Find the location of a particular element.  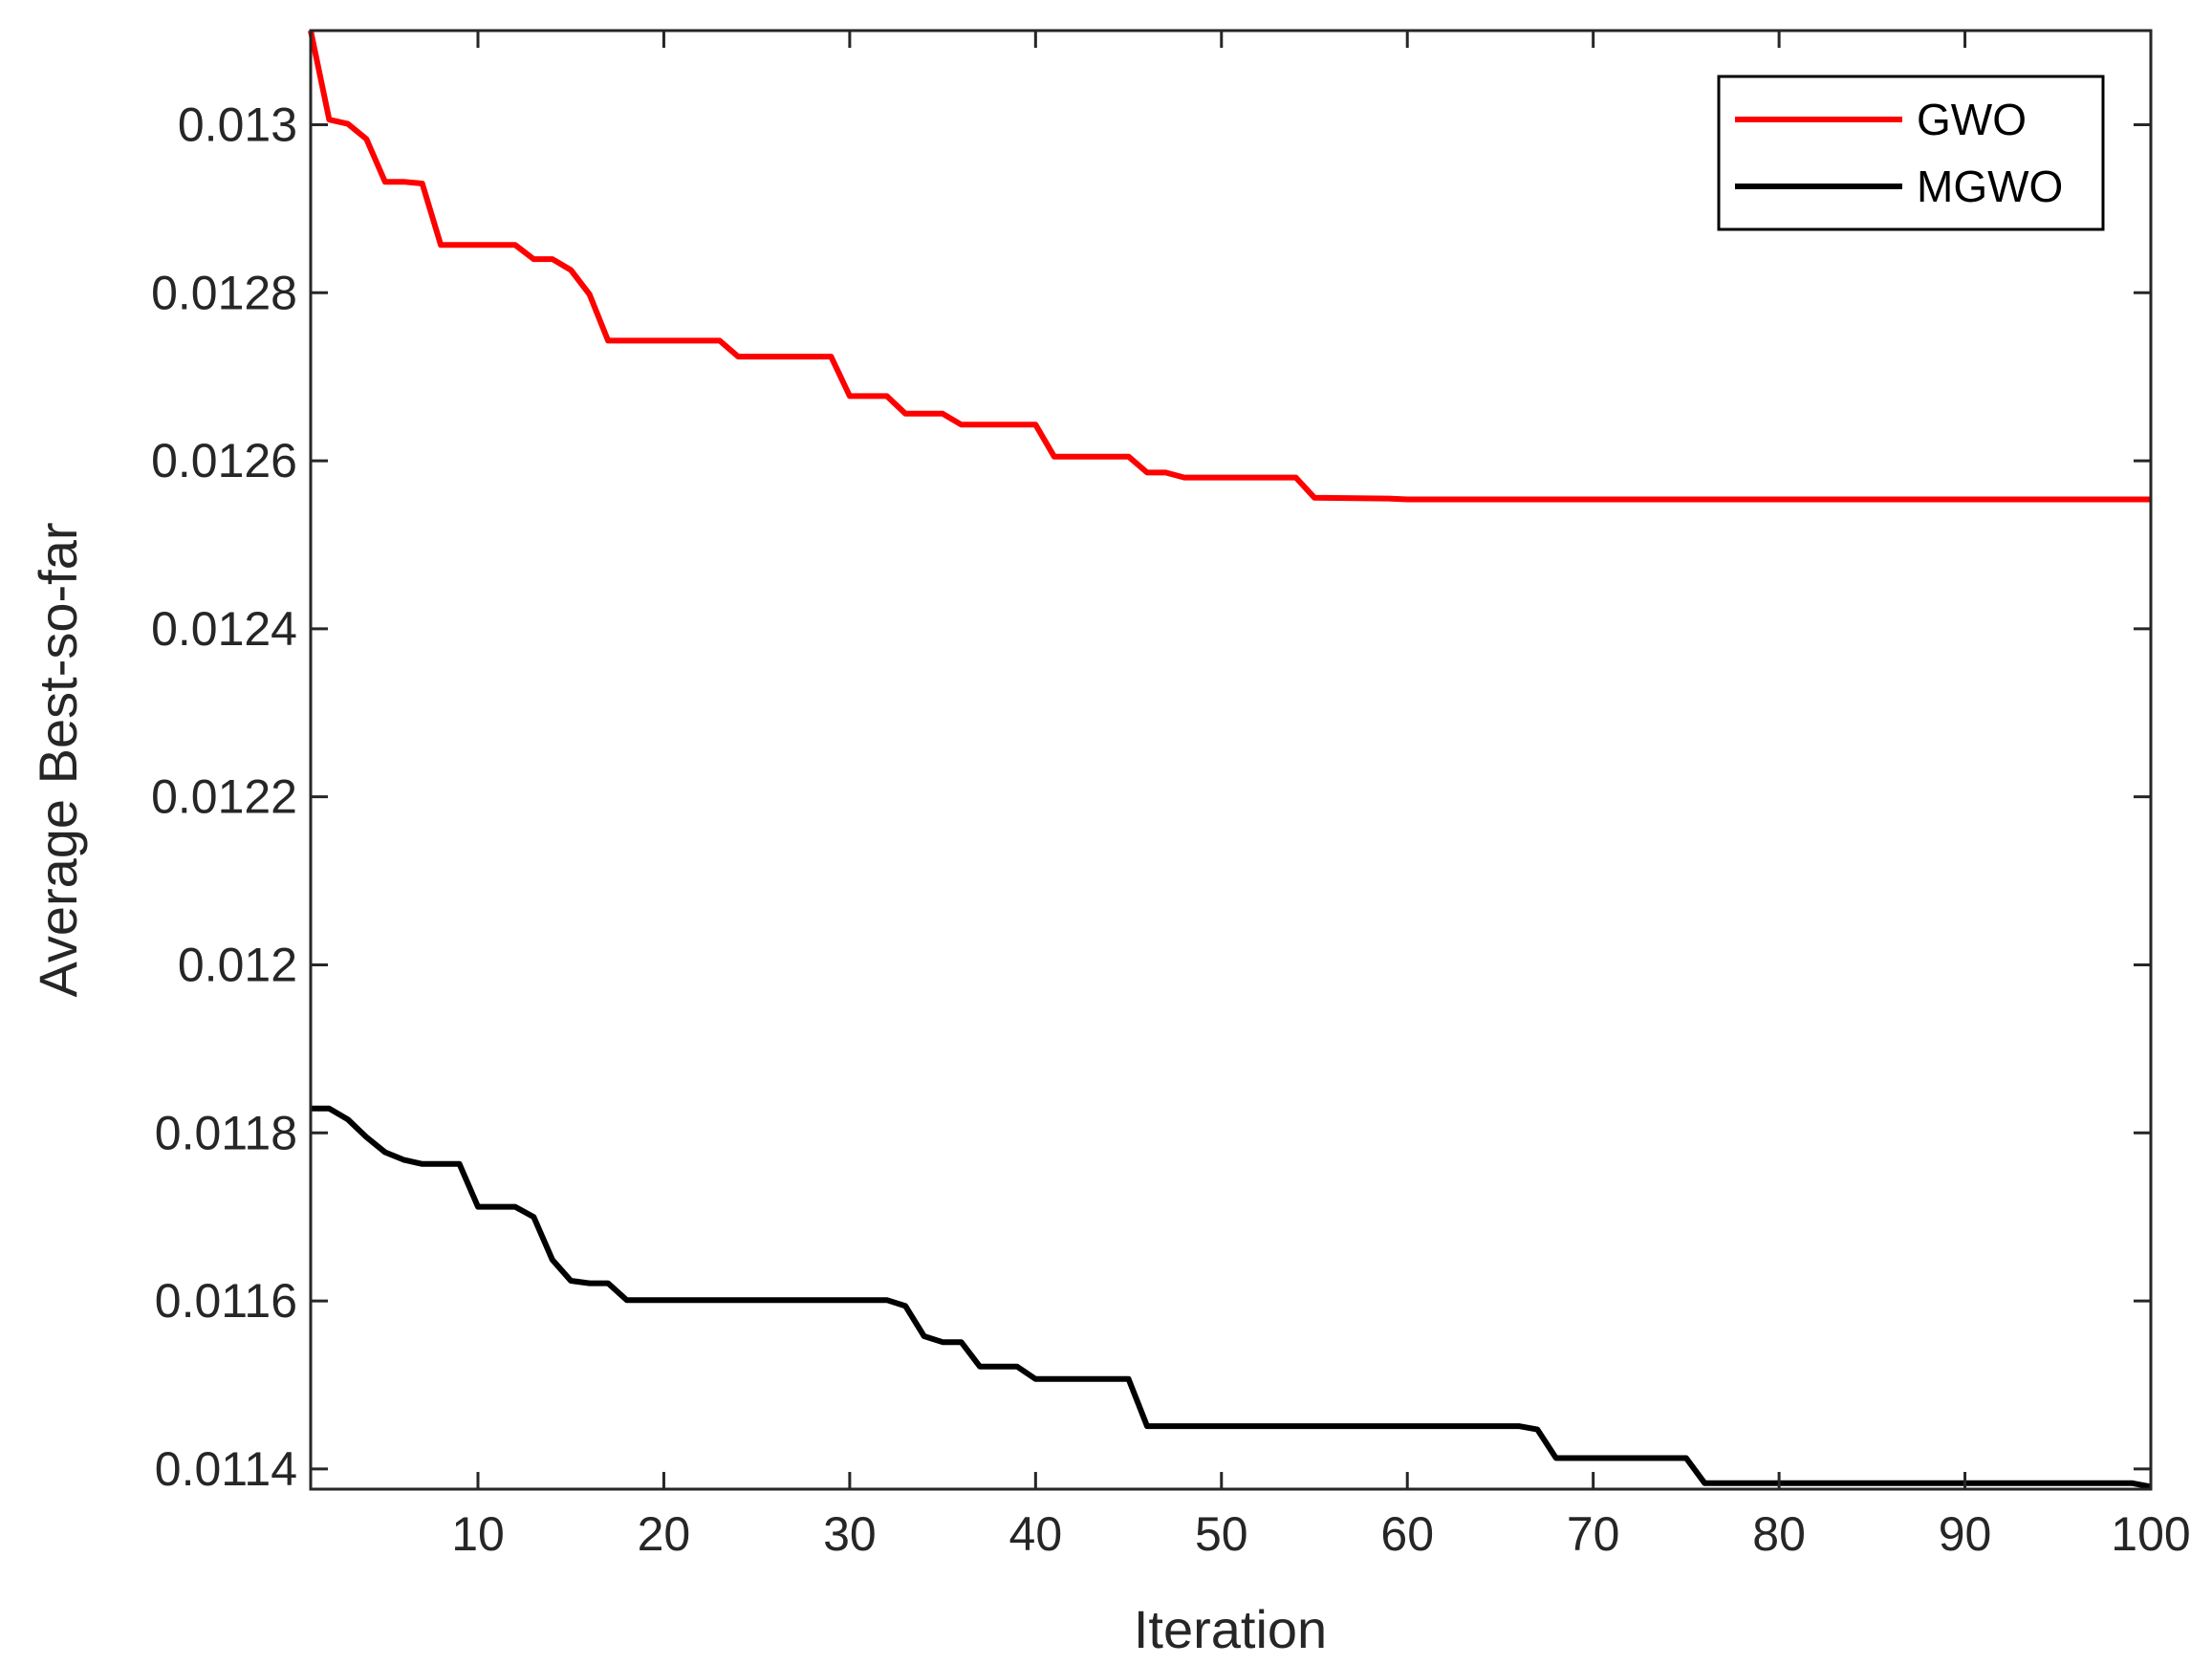

legend-box is located at coordinates (1911, 153).